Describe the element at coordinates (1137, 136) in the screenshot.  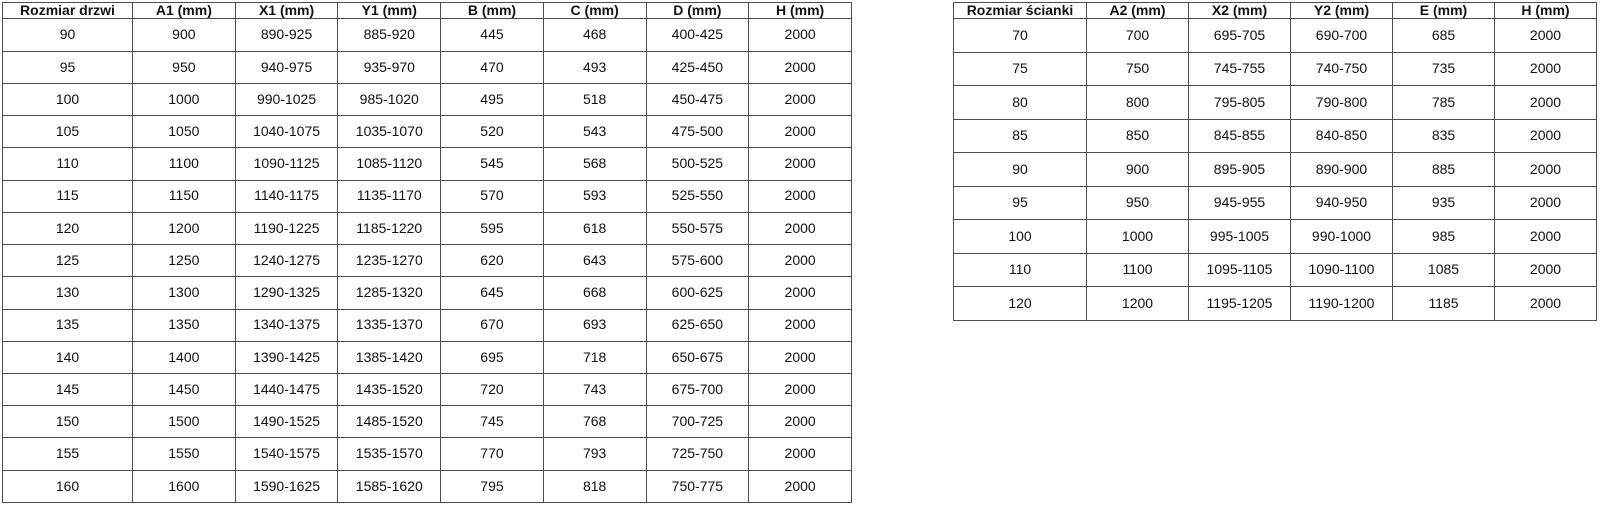
I see `table-cell: 850` at that location.